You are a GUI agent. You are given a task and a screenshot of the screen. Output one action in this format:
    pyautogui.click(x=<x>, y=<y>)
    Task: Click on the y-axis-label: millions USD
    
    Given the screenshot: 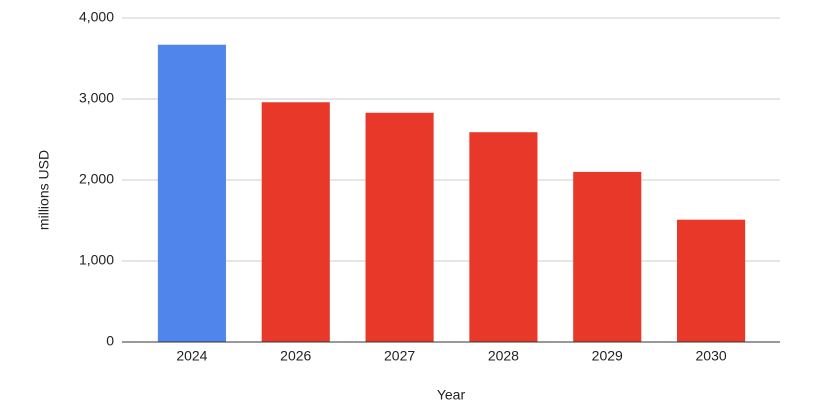 What is the action you would take?
    pyautogui.click(x=44, y=190)
    